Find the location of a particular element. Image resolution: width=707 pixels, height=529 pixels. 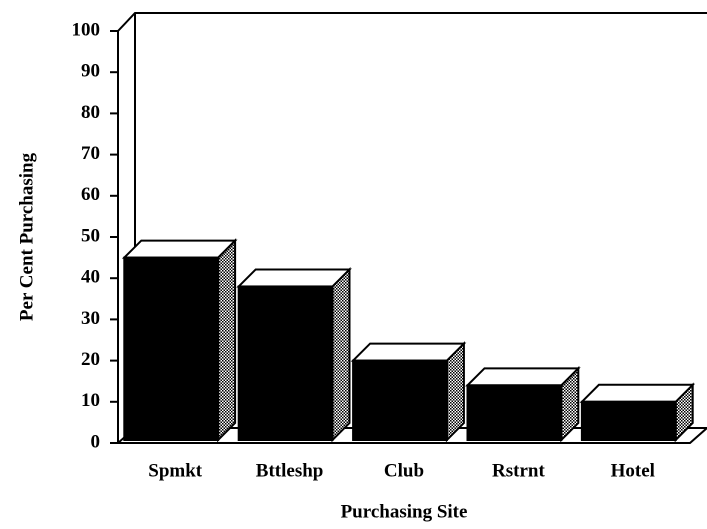

y-tick-label: 100 is located at coordinates (86, 29).